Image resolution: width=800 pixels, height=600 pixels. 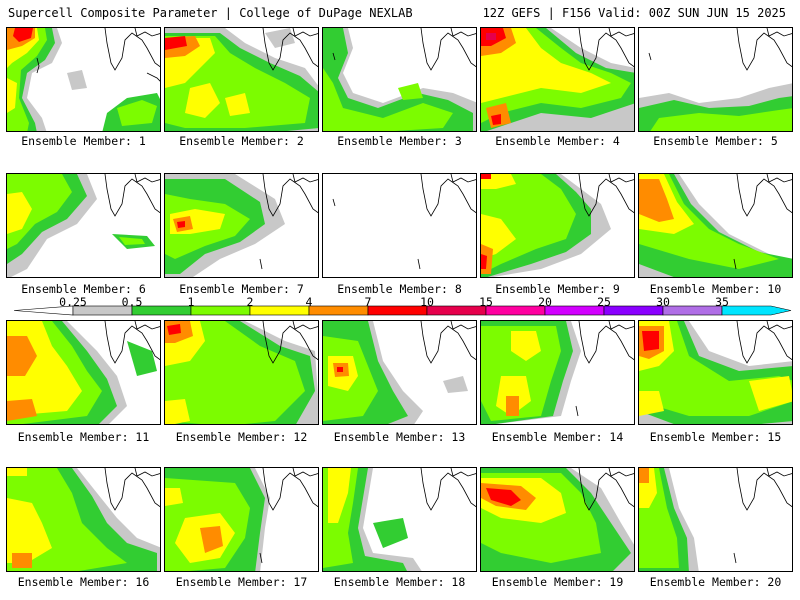 I want to click on member-label: Ensemble Member: 4, so click(x=557, y=141).